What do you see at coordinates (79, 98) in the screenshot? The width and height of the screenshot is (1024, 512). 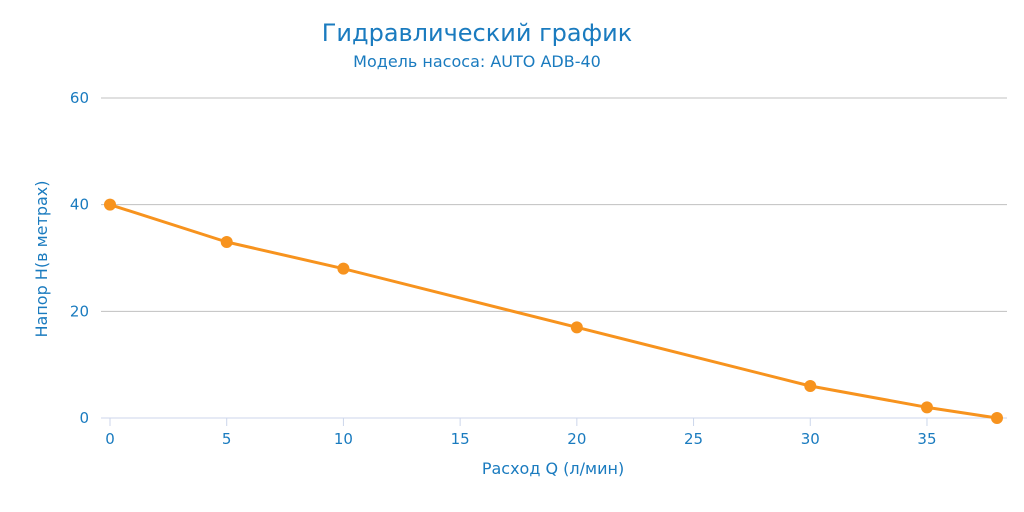 I see `y-tick-label: 60` at bounding box center [79, 98].